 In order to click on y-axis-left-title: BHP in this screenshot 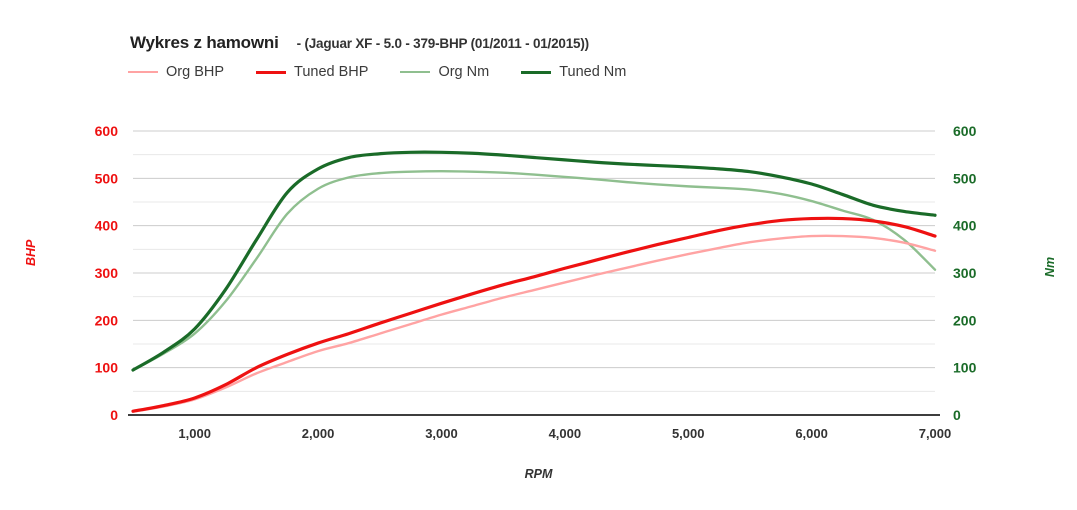, I will do `click(31, 252)`.